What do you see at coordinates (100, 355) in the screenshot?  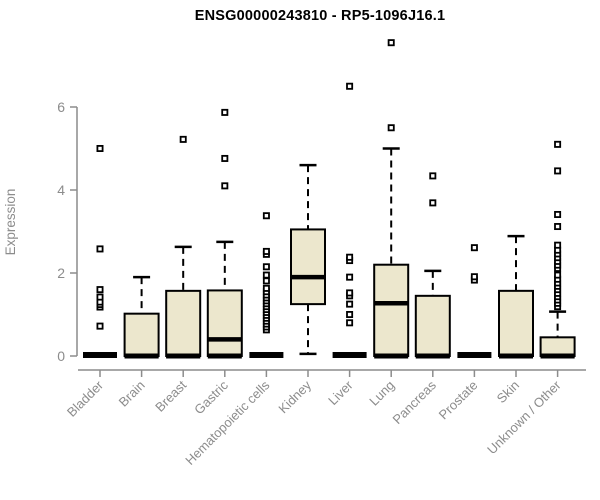 I see `zero-bar-bladder` at bounding box center [100, 355].